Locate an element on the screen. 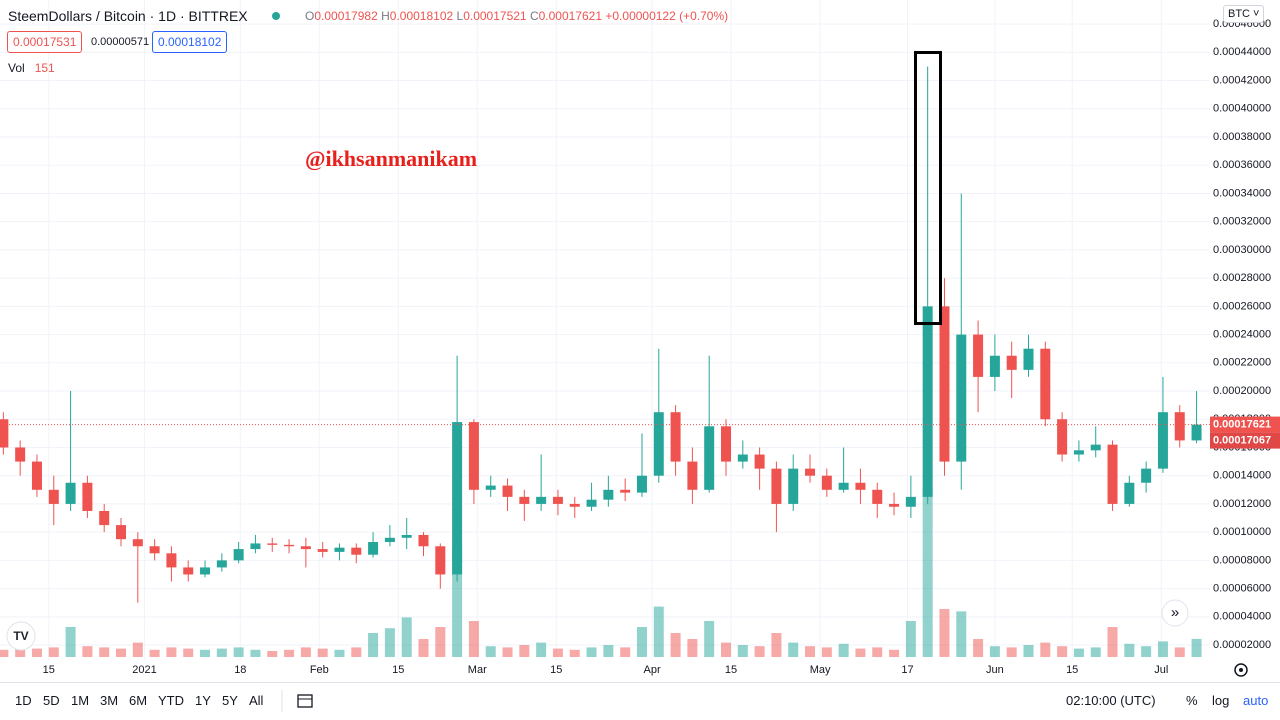  y-tick-label: 0.00024000 is located at coordinates (1242, 334).